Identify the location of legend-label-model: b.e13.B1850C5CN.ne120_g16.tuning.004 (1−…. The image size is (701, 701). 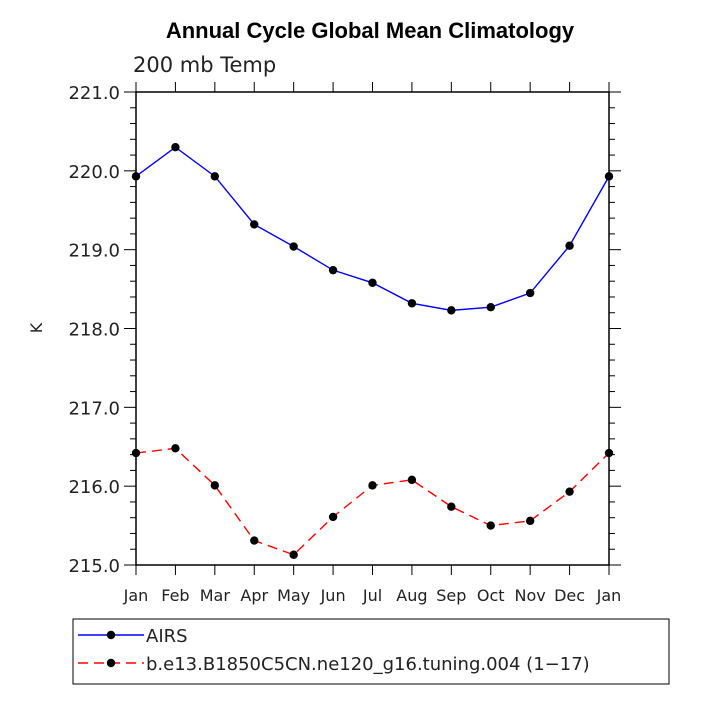
(368, 664).